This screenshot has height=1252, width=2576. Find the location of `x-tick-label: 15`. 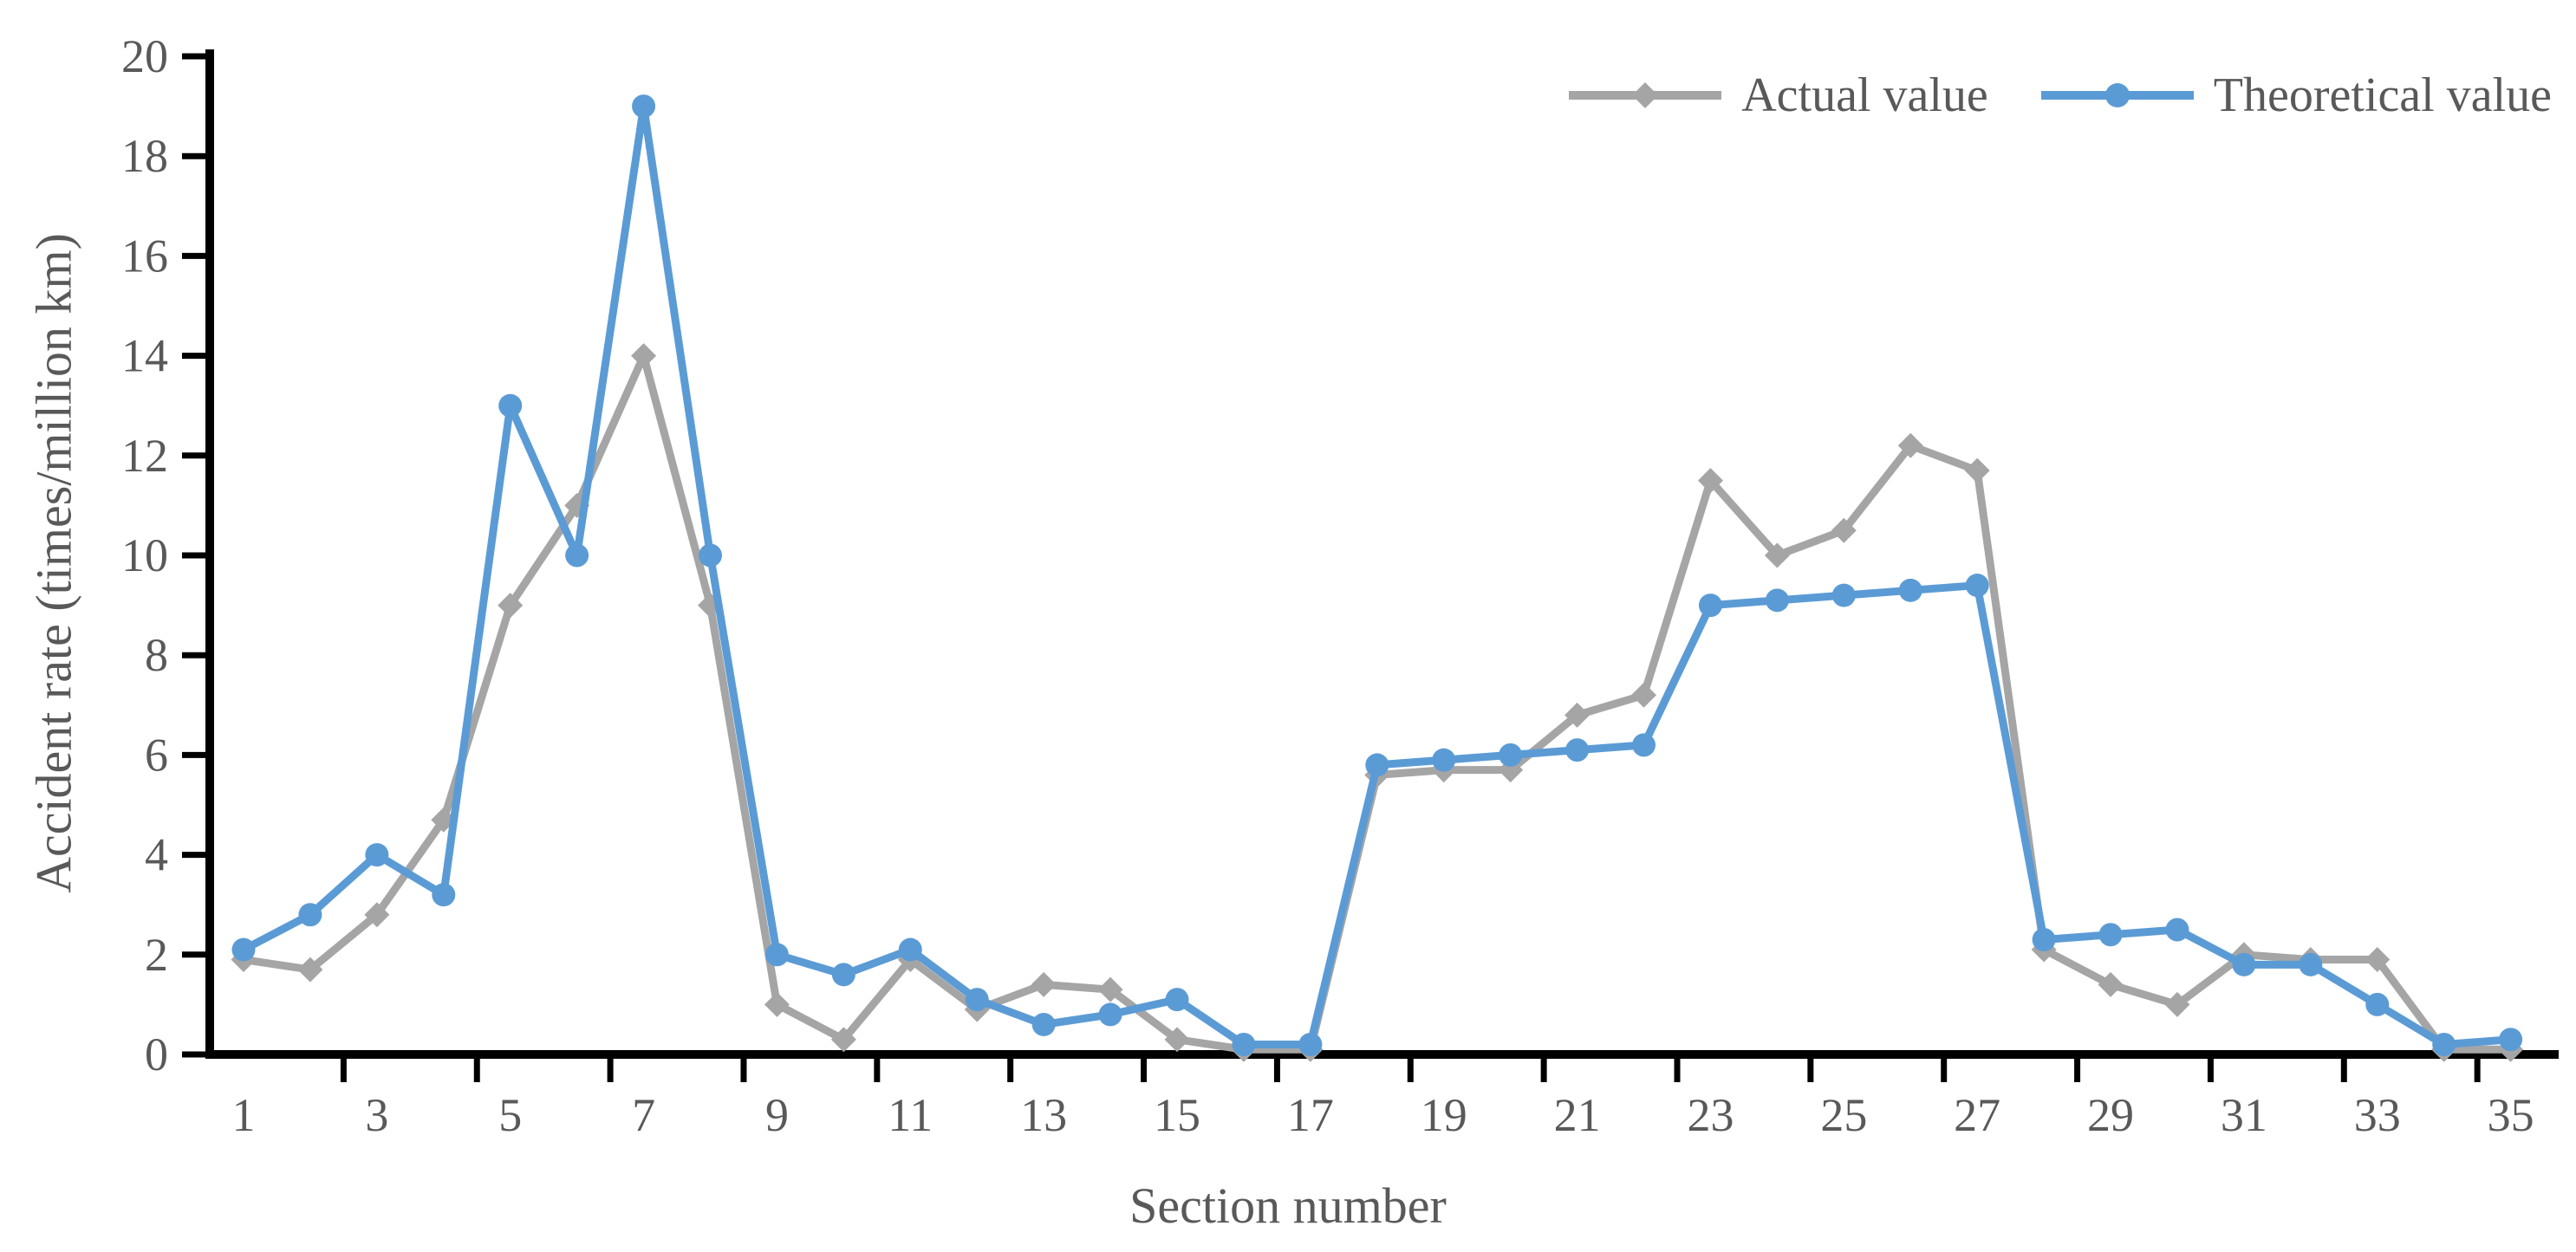

x-tick-label: 15 is located at coordinates (1177, 1115).